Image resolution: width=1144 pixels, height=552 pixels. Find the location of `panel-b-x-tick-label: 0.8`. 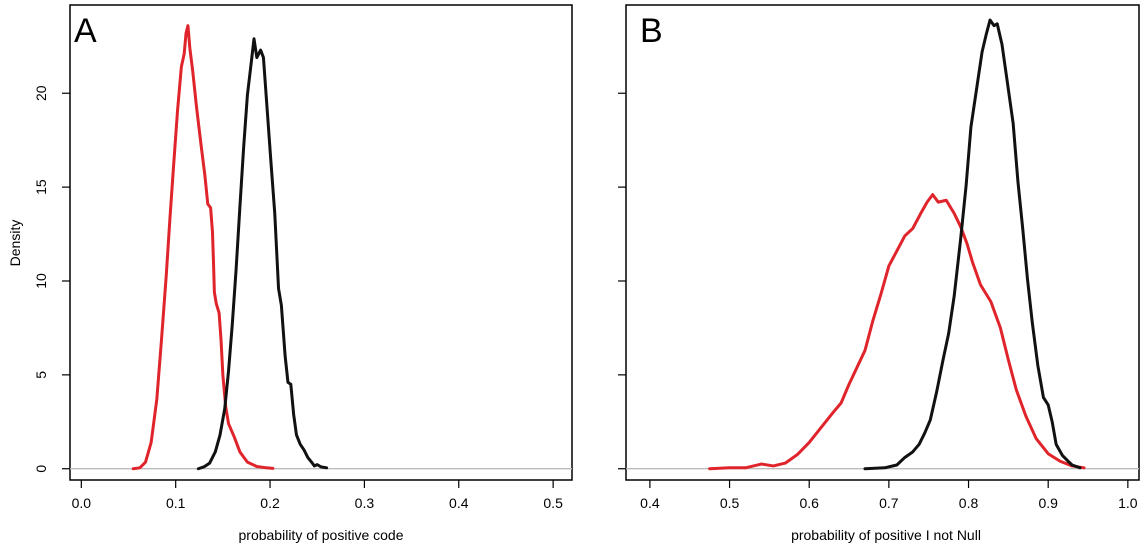

panel-b-x-tick-label: 0.8 is located at coordinates (969, 503).